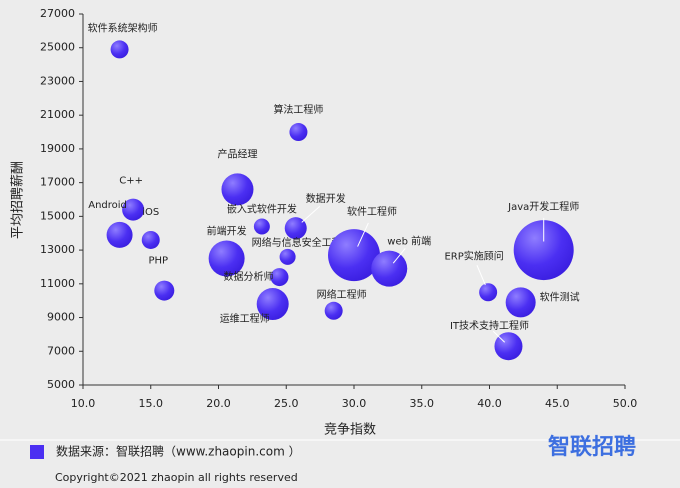 This screenshot has width=680, height=488. What do you see at coordinates (83, 403) in the screenshot?
I see `x-tick-label: 10.0` at bounding box center [83, 403].